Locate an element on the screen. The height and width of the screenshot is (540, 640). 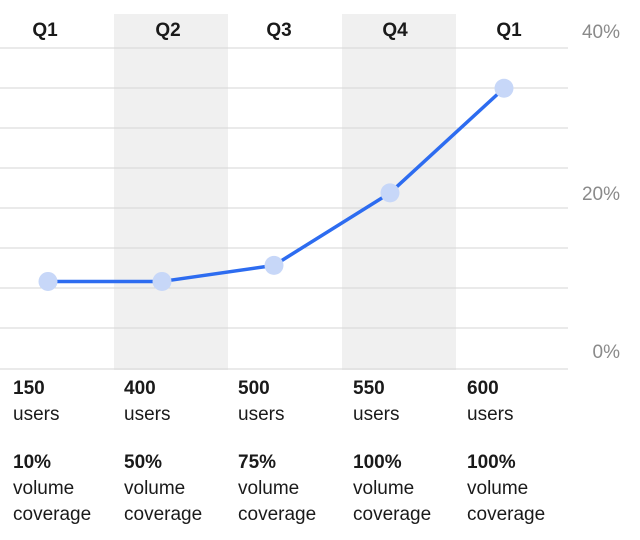
stat-column-1: 150 users 10% volume coverage is located at coordinates (52, 452).